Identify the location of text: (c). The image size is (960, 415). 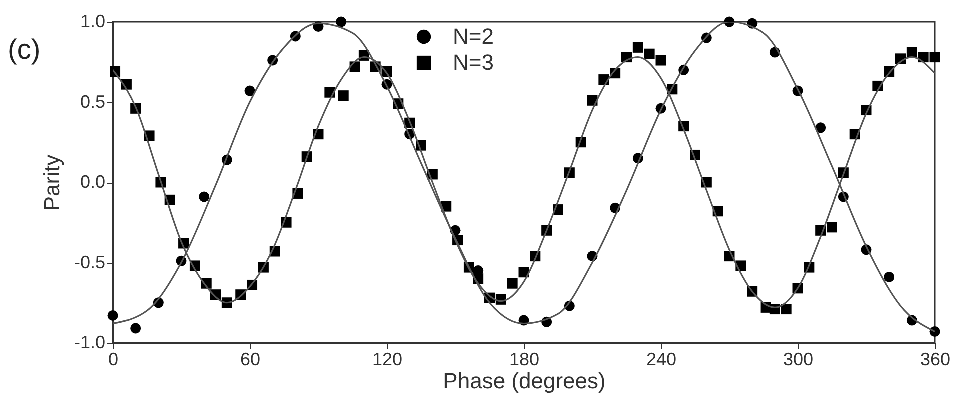
(24, 50).